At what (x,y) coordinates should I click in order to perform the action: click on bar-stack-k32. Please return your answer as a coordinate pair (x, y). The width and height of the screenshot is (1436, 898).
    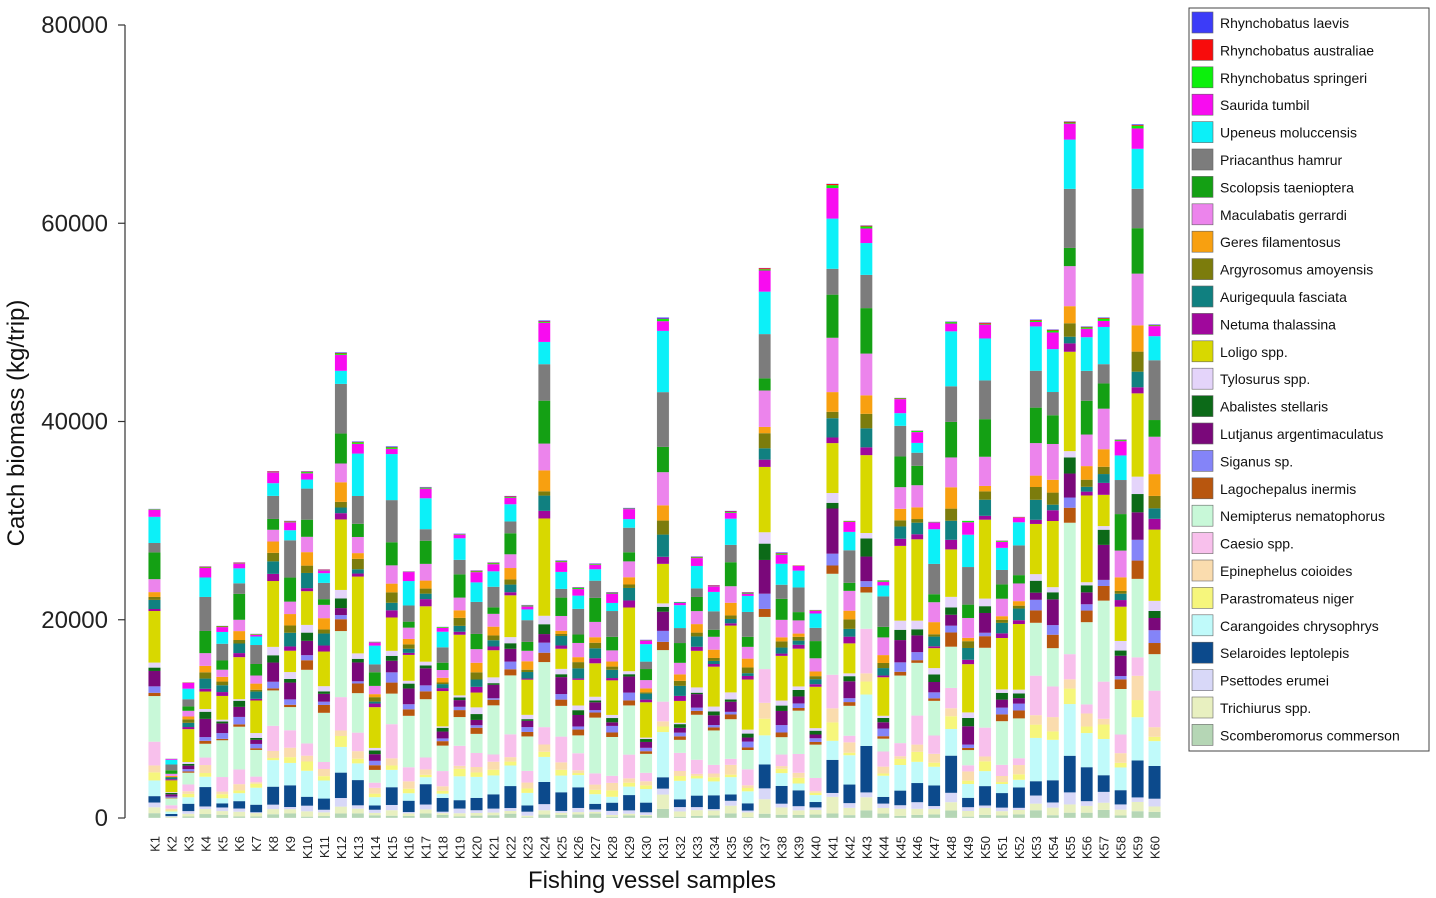
    Looking at the image, I should click on (680, 710).